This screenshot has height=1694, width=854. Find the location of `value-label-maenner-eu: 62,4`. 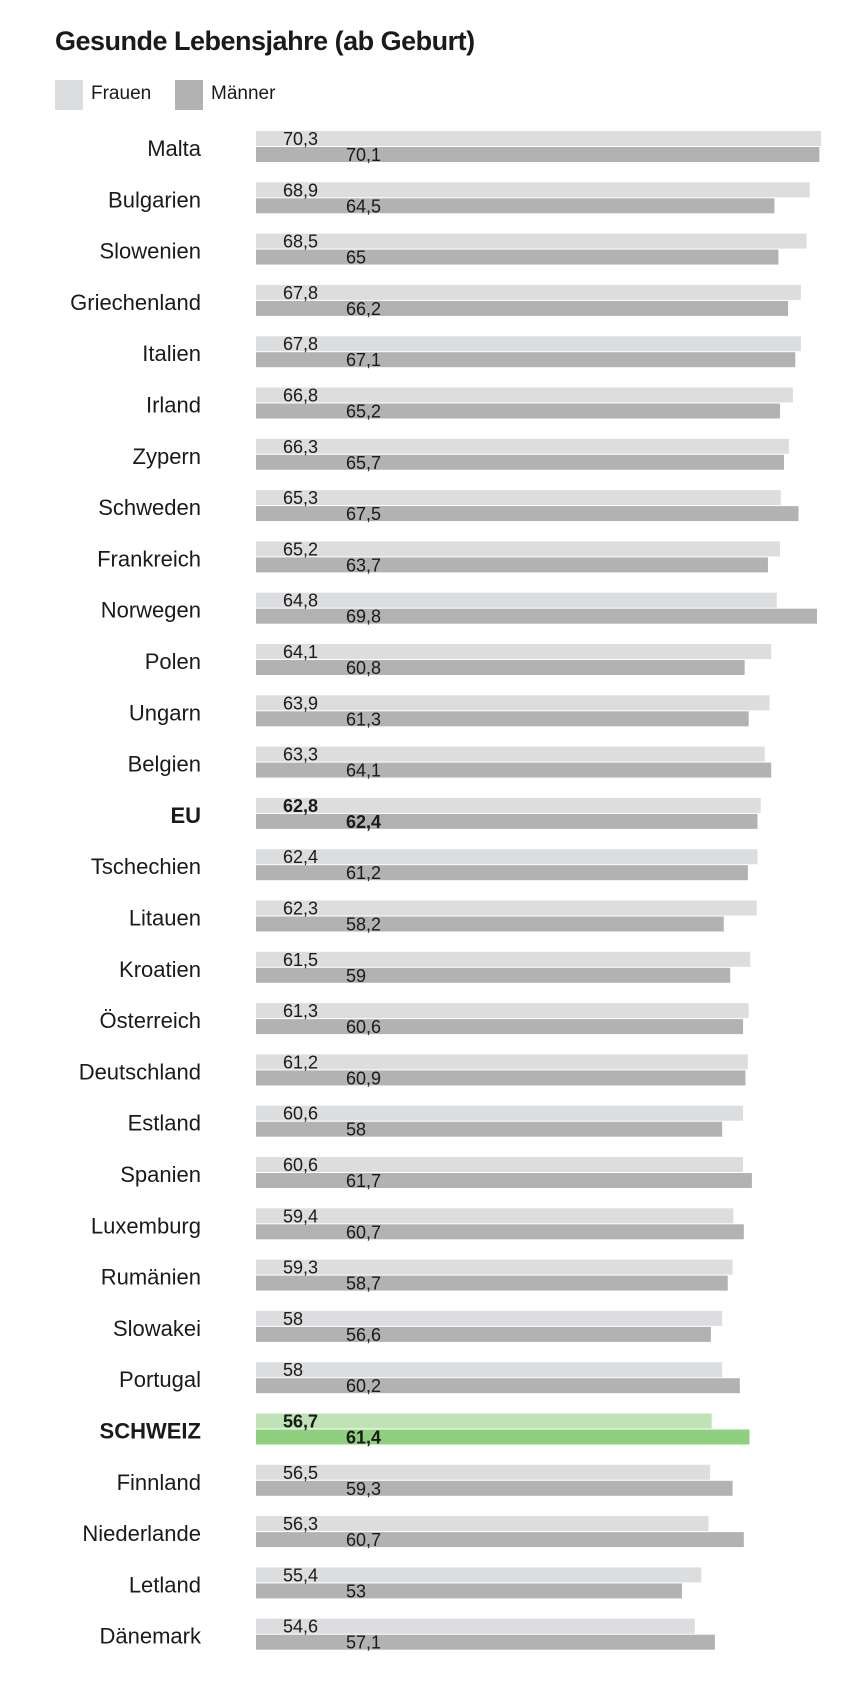

value-label-maenner-eu: 62,4 is located at coordinates (363, 822).